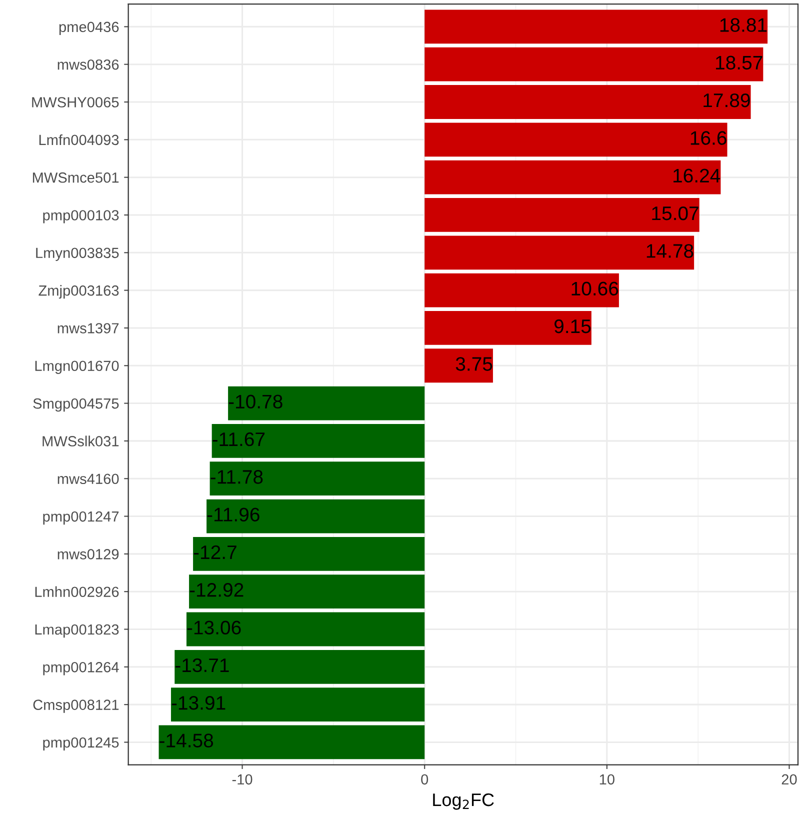  Describe the element at coordinates (187, 741) in the screenshot. I see `data-label: -14.58` at that location.